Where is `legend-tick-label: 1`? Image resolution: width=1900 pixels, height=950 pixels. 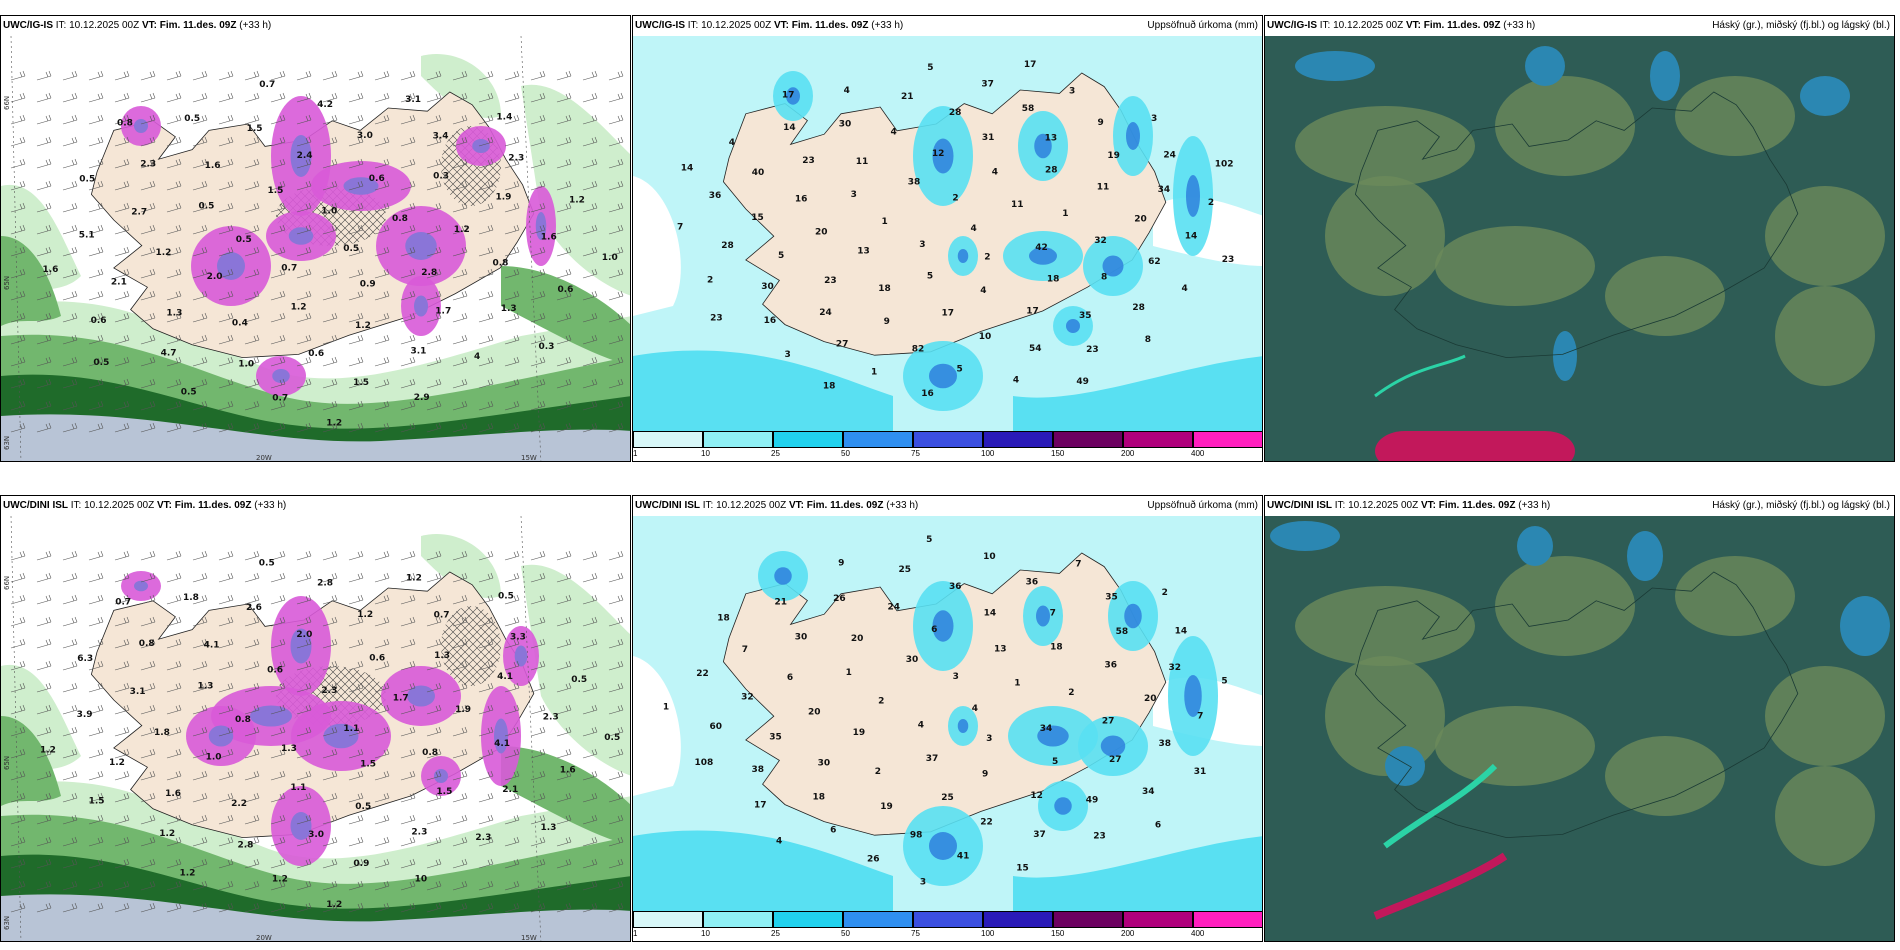
legend-tick-label: 1 is located at coordinates (635, 933).